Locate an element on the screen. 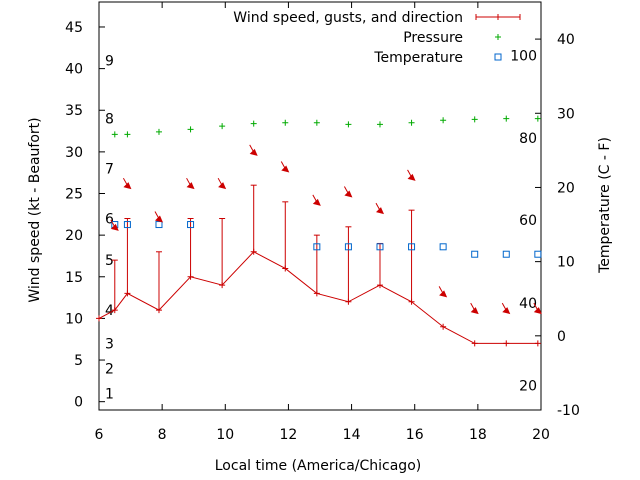 This screenshot has height=480, width=640. y-tick-label: 20 is located at coordinates (74, 236).